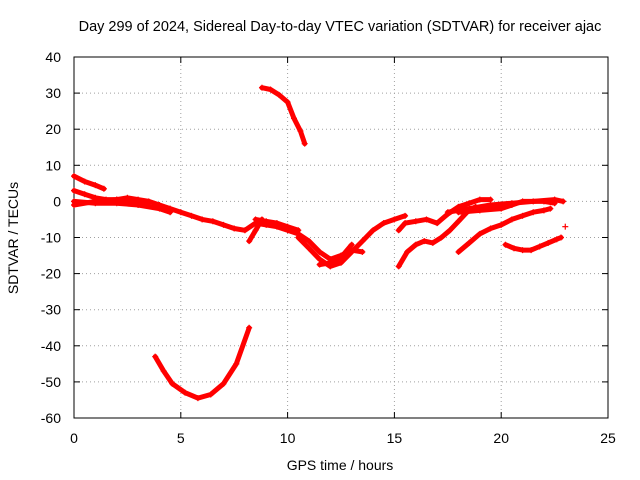  What do you see at coordinates (51, 346) in the screenshot?
I see `y-tick-label: -40` at bounding box center [51, 346].